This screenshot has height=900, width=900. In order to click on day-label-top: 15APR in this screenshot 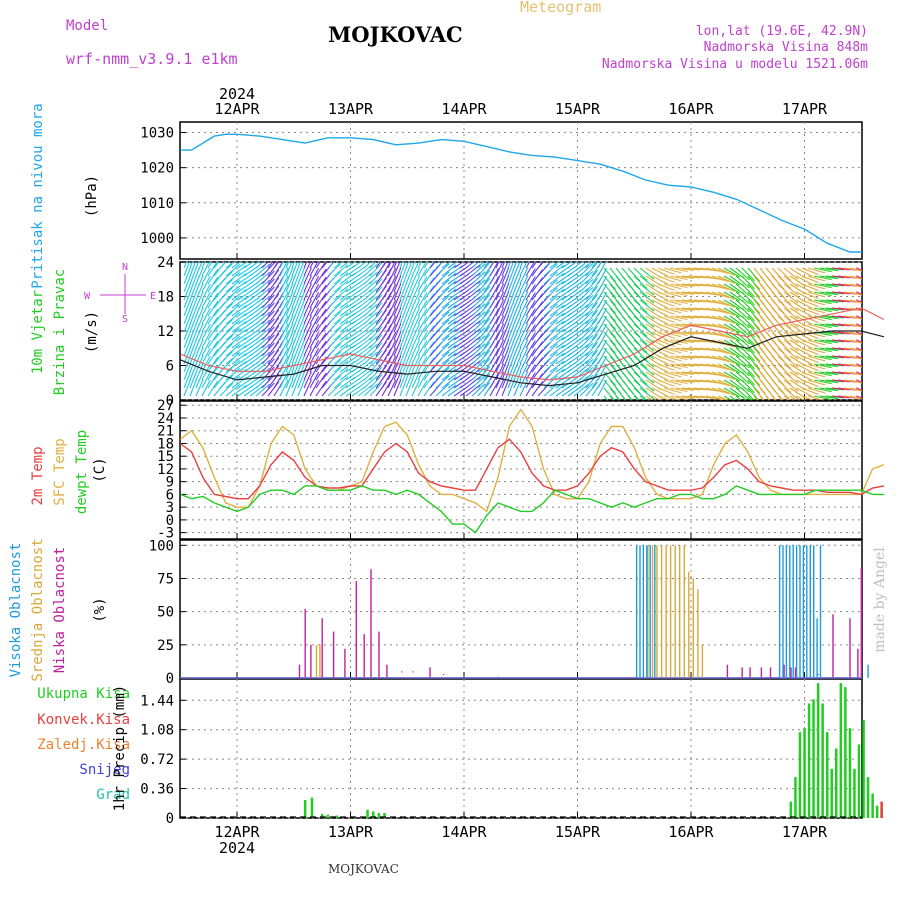, I will do `click(578, 109)`.